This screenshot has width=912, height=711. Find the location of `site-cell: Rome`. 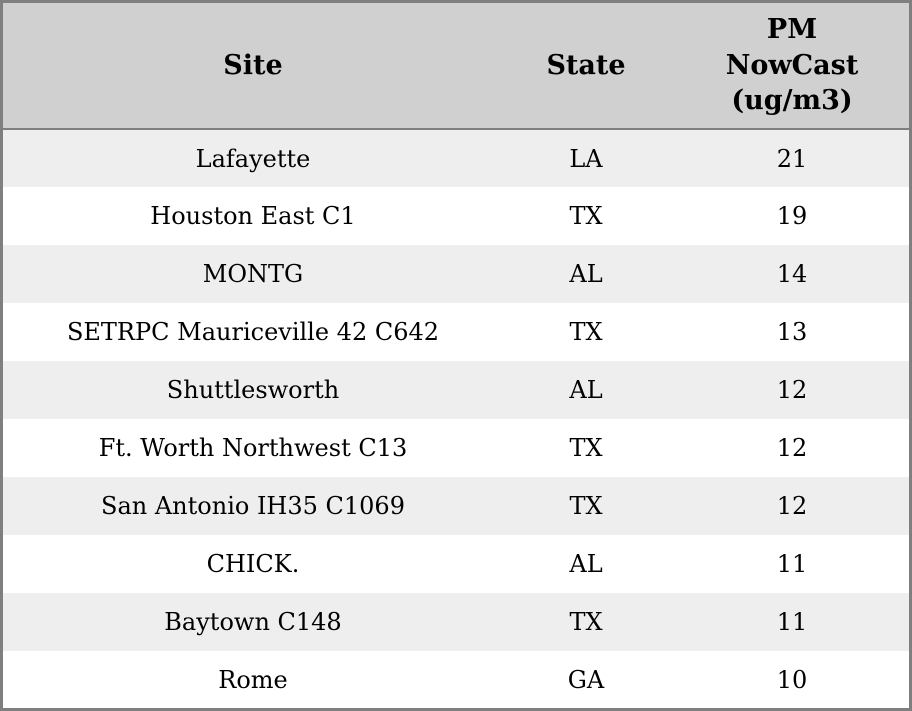

site-cell: Rome is located at coordinates (253, 680).